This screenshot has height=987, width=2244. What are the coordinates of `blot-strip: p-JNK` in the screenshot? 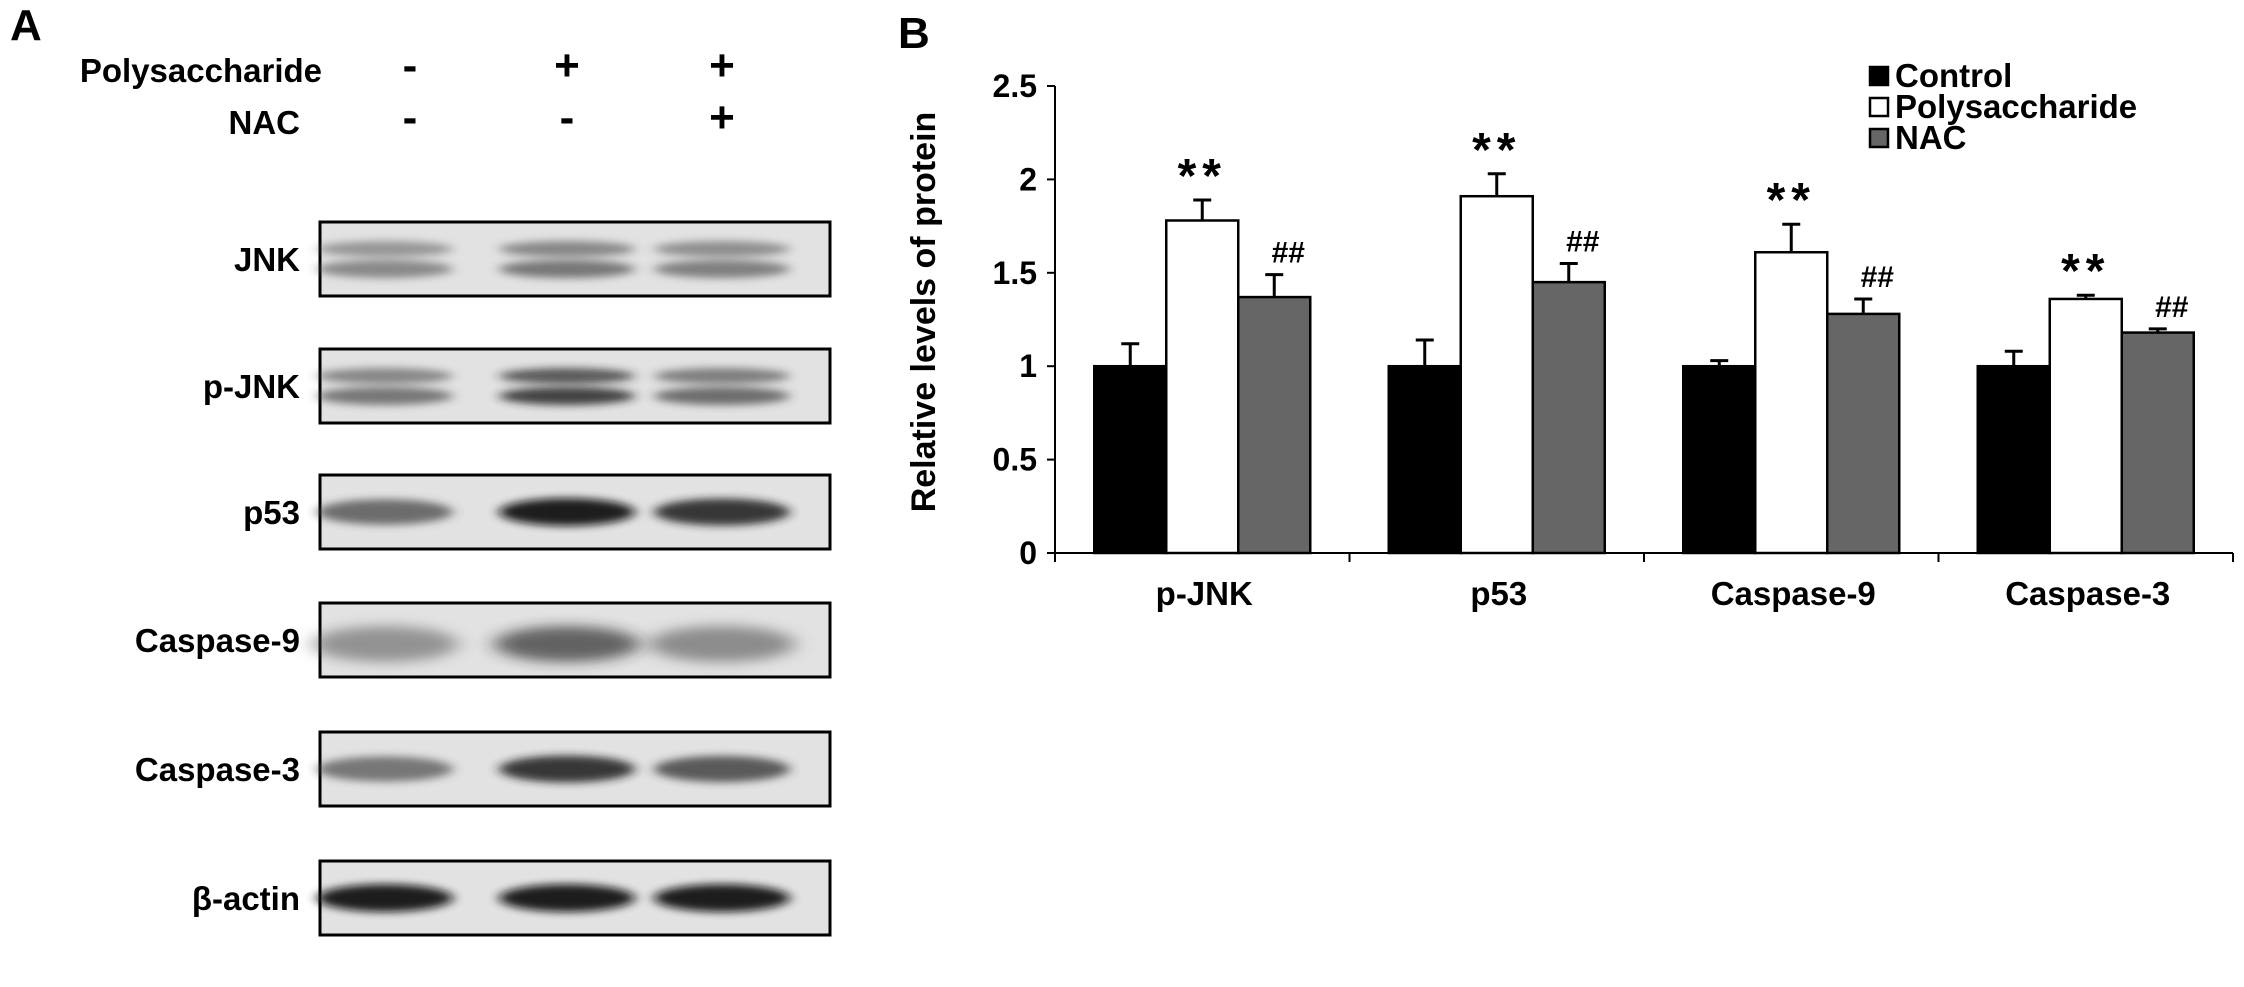 It's located at (517, 386).